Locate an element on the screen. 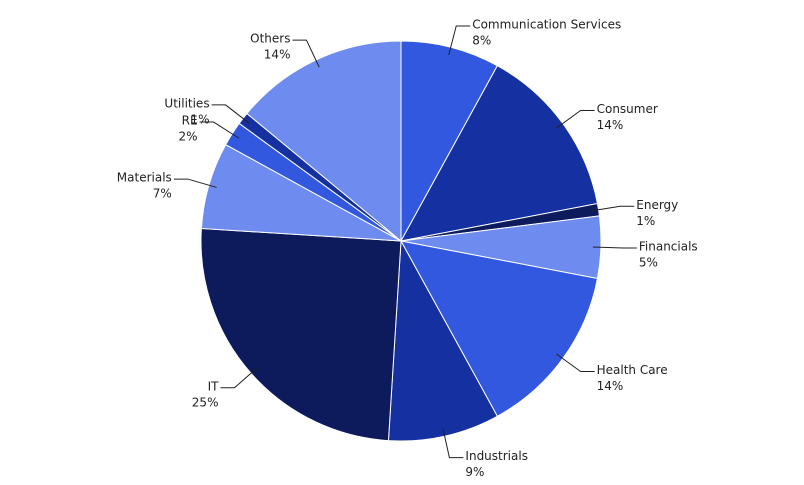  slice-label: Industrials is located at coordinates (496, 456).